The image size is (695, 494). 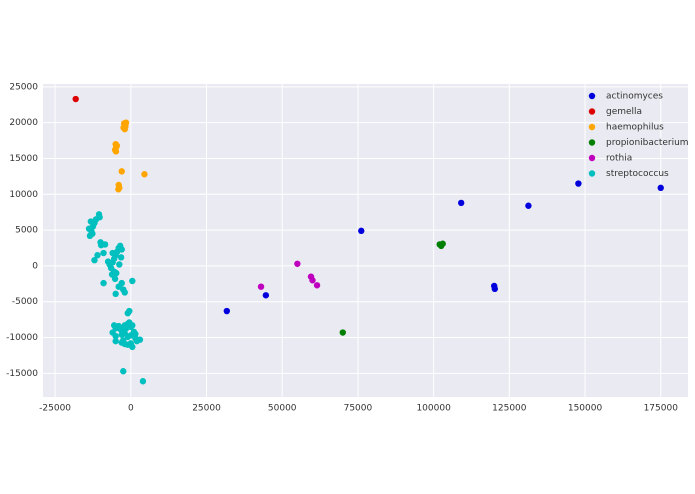 What do you see at coordinates (637, 174) in the screenshot?
I see `legend-label: streptococcus` at bounding box center [637, 174].